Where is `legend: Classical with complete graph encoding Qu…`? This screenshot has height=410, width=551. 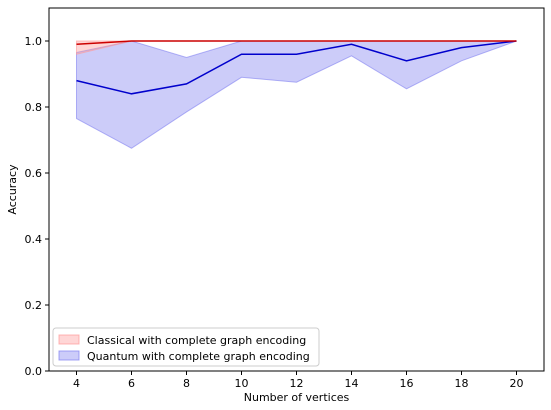
legend: Classical with complete graph encoding Qu… is located at coordinates (186, 347).